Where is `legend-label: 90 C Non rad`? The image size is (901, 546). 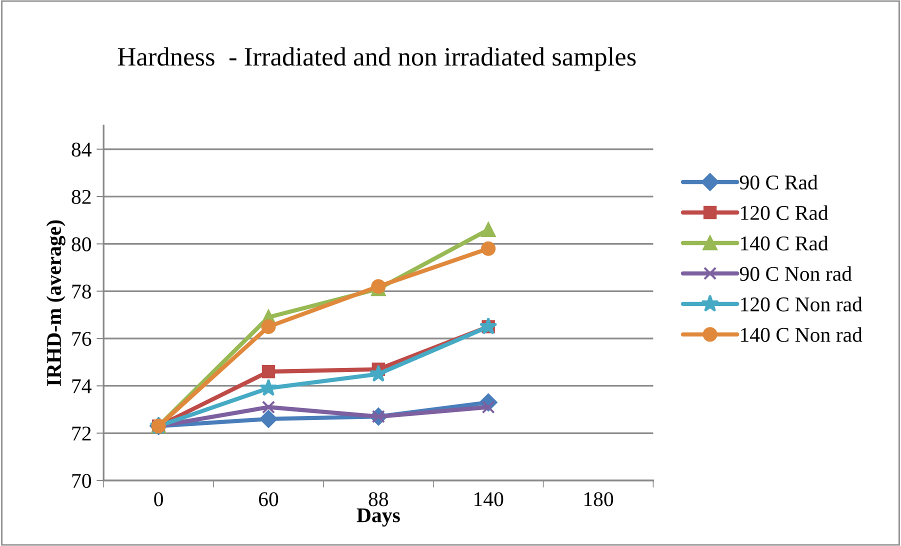
legend-label: 90 C Non rad is located at coordinates (796, 273).